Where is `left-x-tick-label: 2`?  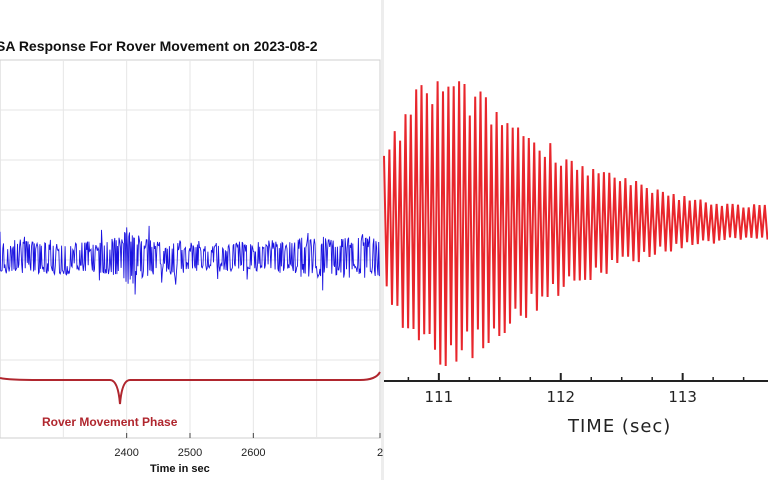
left-x-tick-label: 2 is located at coordinates (380, 453).